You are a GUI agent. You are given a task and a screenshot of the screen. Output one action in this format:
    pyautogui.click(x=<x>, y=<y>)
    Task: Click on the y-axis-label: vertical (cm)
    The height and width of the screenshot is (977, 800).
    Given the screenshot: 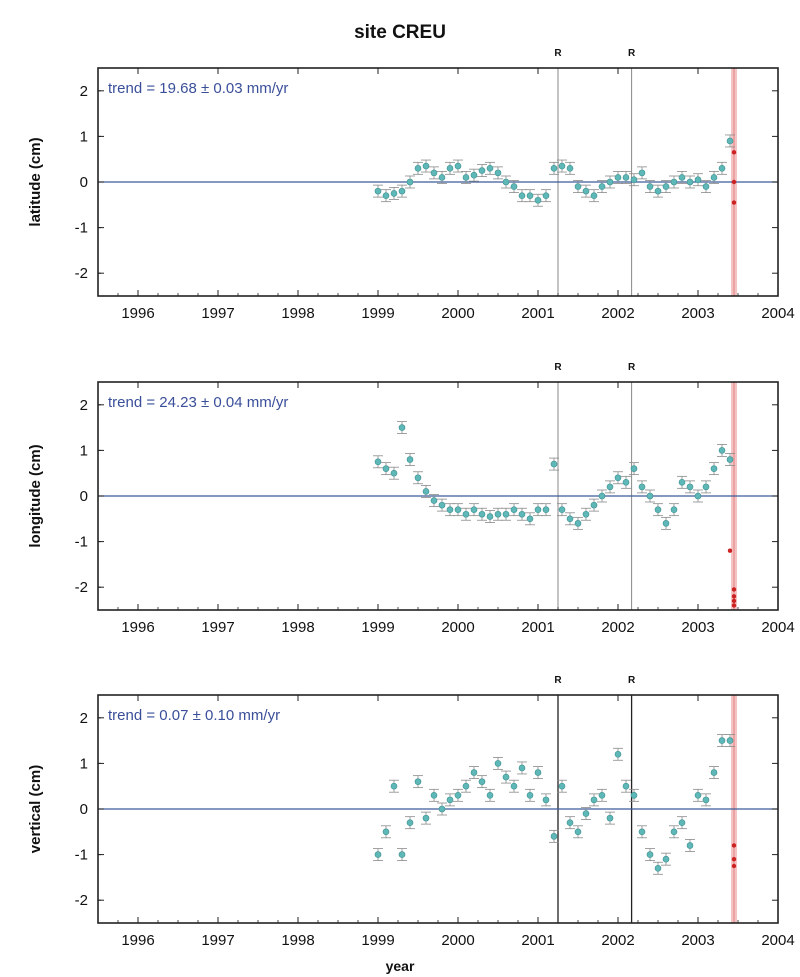 What is the action you would take?
    pyautogui.click(x=35, y=809)
    